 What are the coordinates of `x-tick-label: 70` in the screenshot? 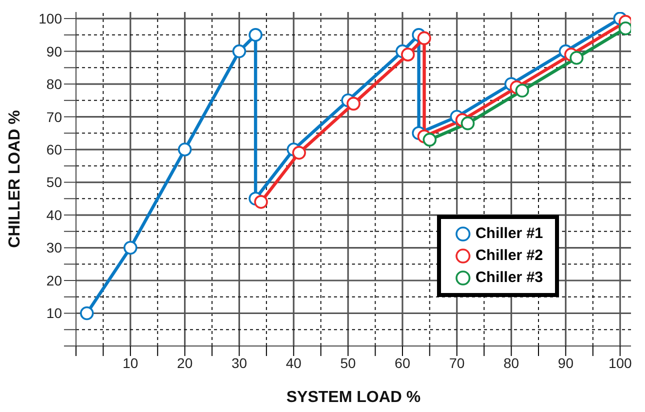 It's located at (457, 362).